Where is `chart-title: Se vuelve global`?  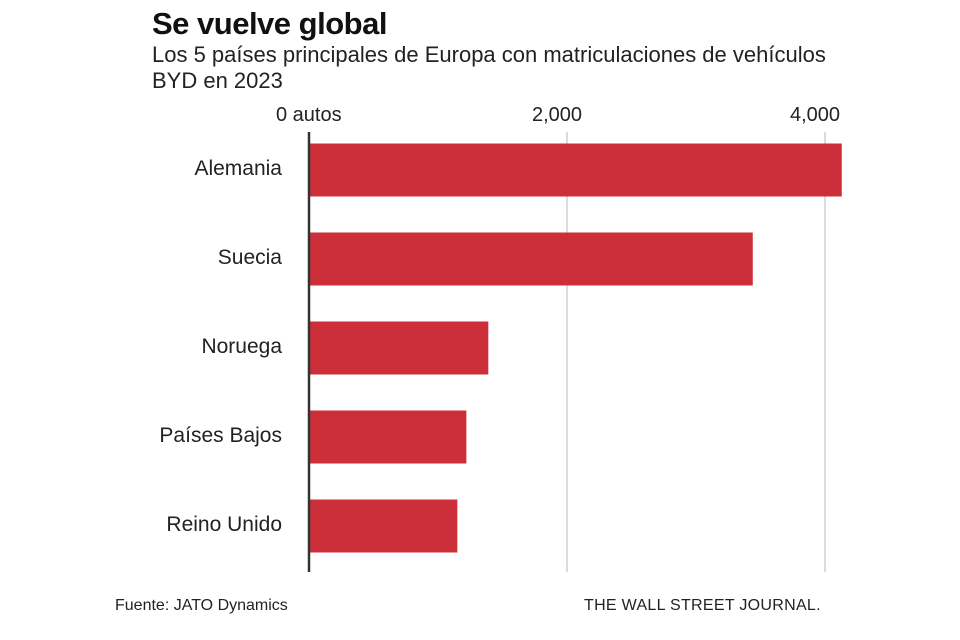
chart-title: Se vuelve global is located at coordinates (269, 23).